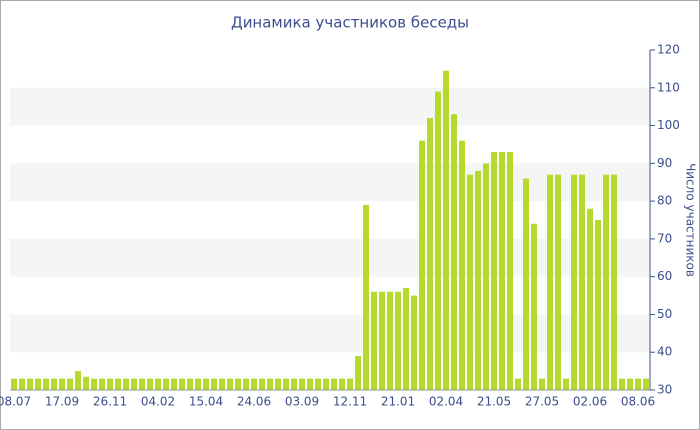  I want to click on y-tick-label: 90, so click(664, 163).